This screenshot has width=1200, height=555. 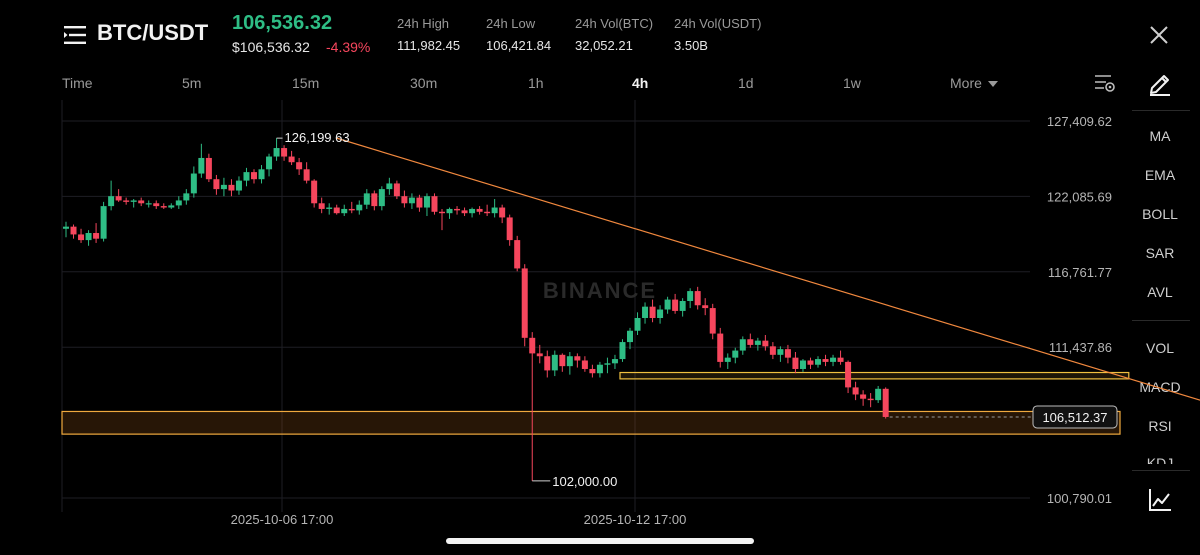 What do you see at coordinates (852, 83) in the screenshot?
I see `tab-1w: 1w` at bounding box center [852, 83].